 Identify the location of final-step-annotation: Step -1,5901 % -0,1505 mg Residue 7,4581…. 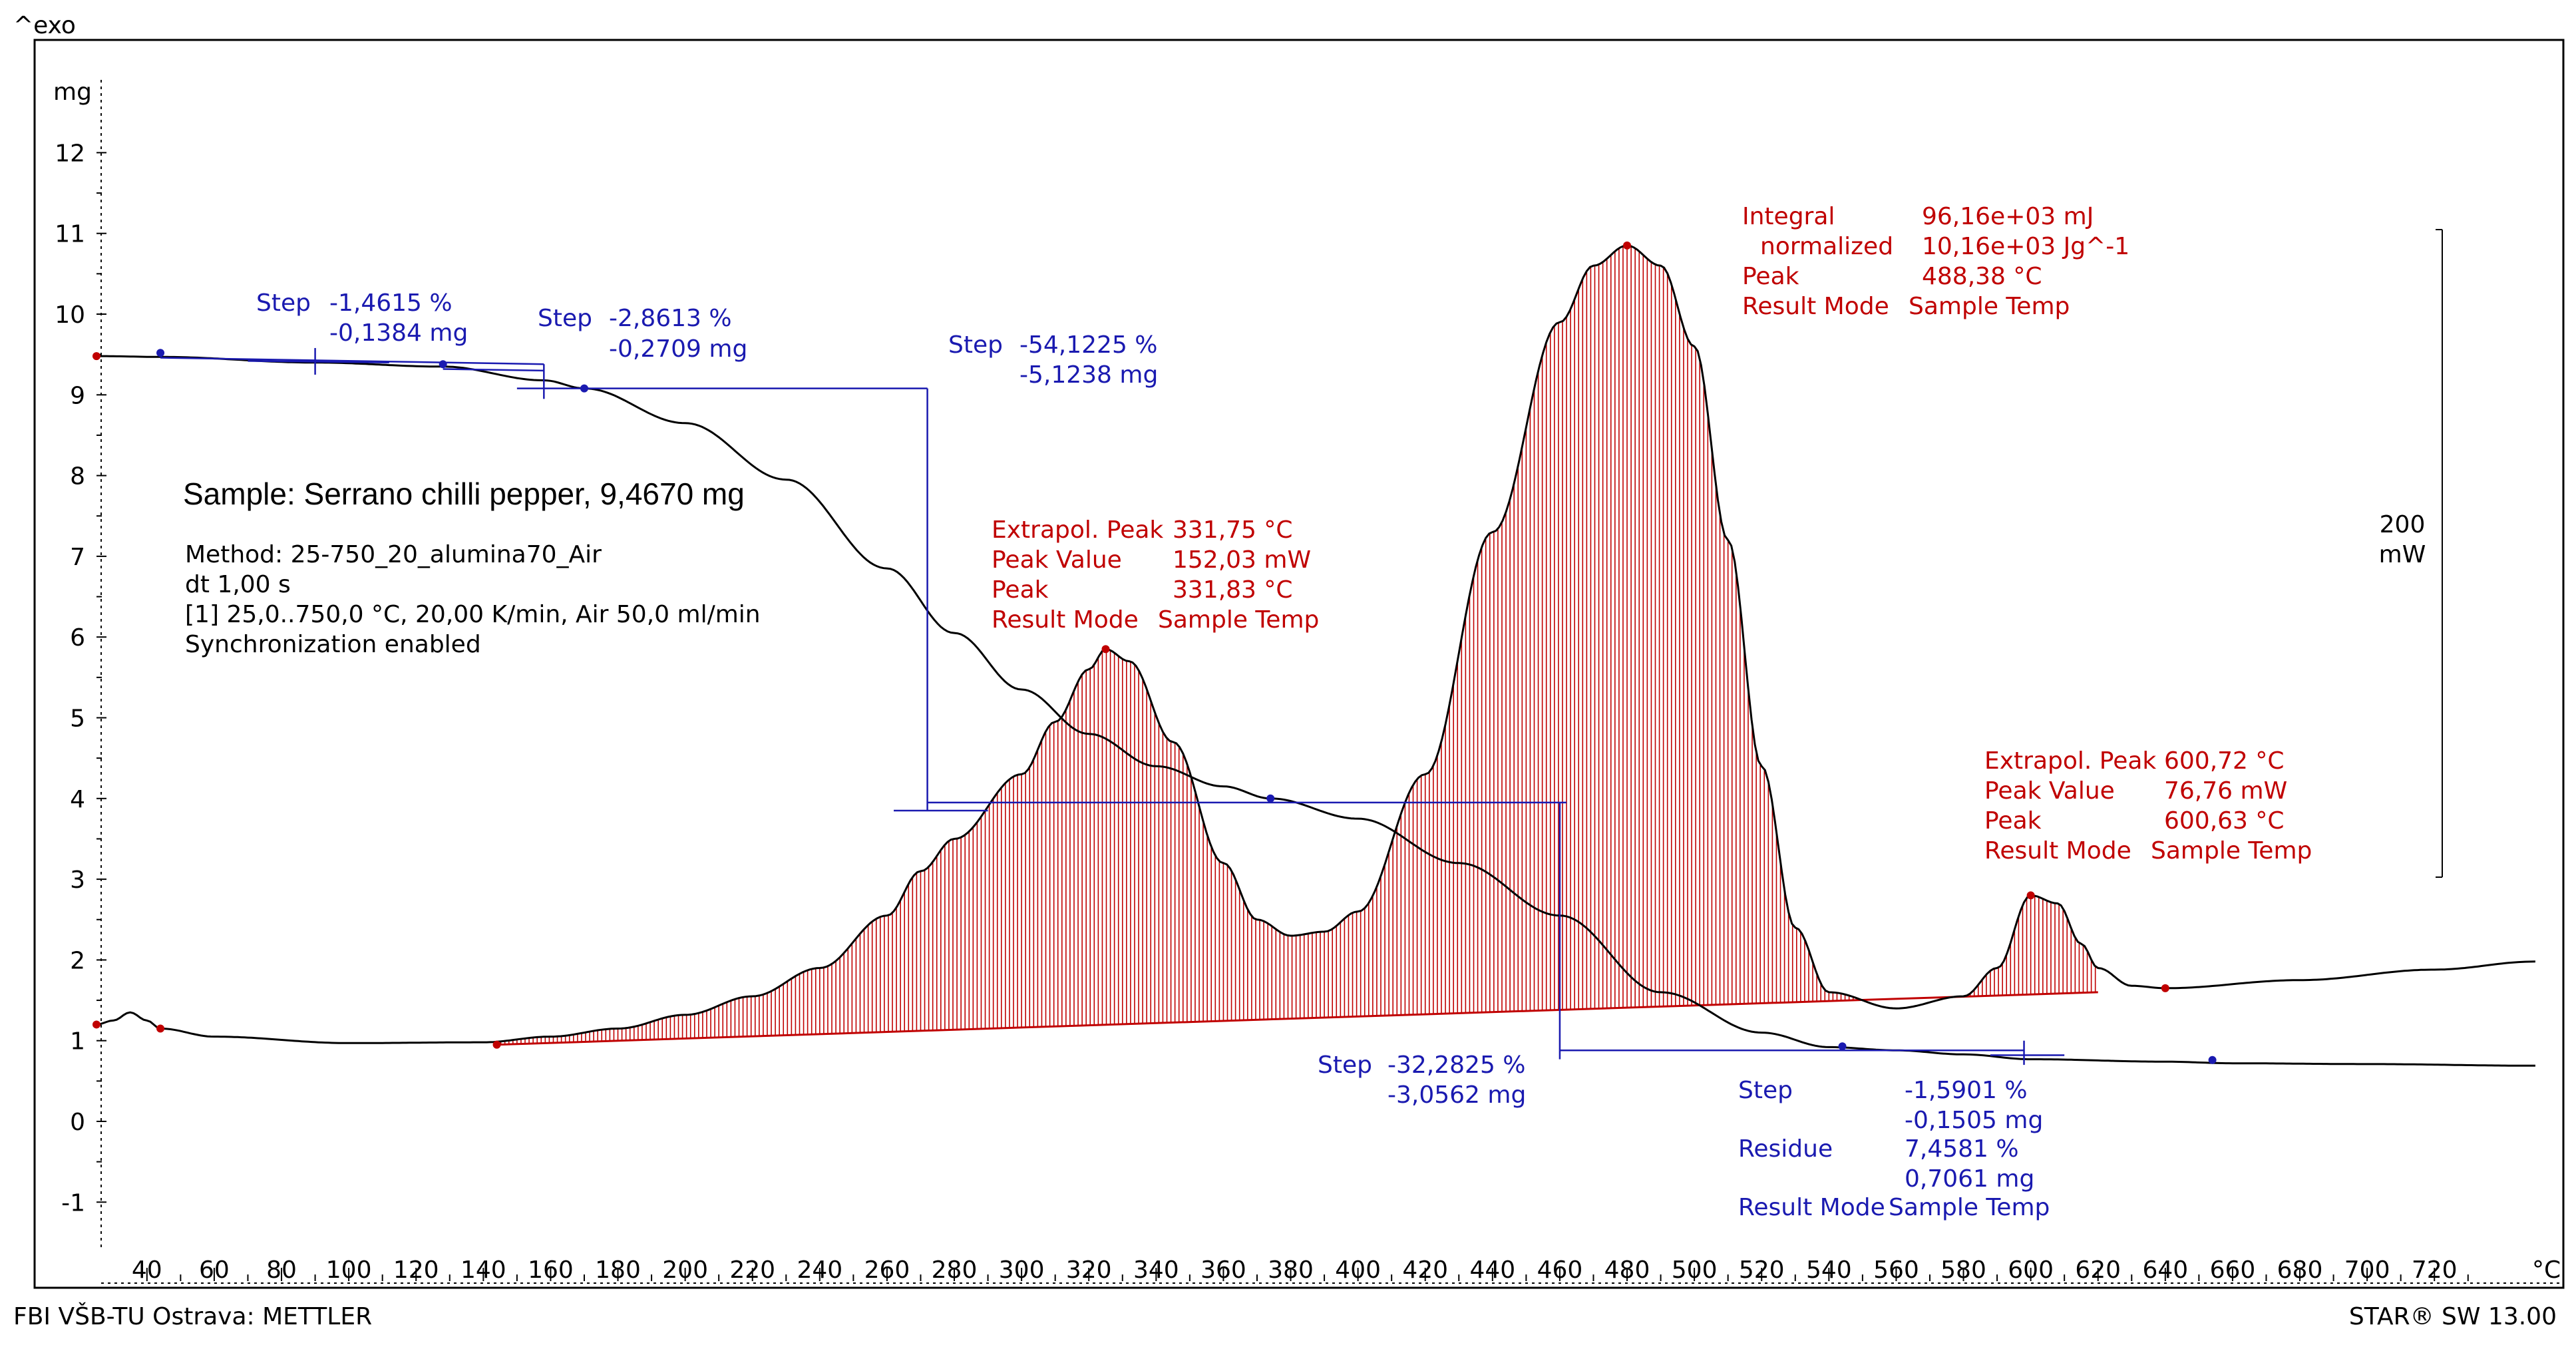
(1894, 1149).